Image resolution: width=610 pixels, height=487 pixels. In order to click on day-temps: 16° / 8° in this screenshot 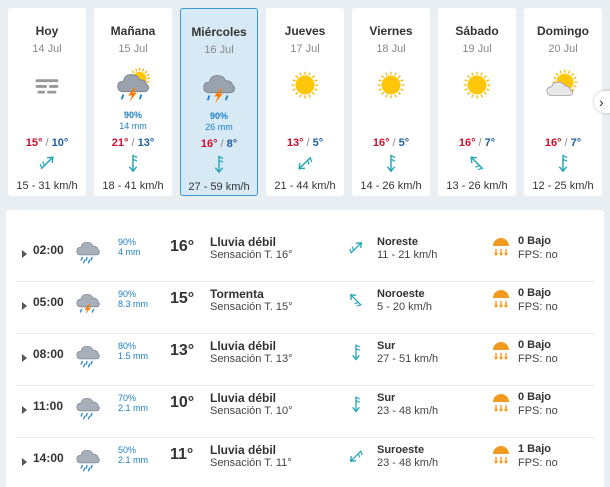, I will do `click(219, 144)`.